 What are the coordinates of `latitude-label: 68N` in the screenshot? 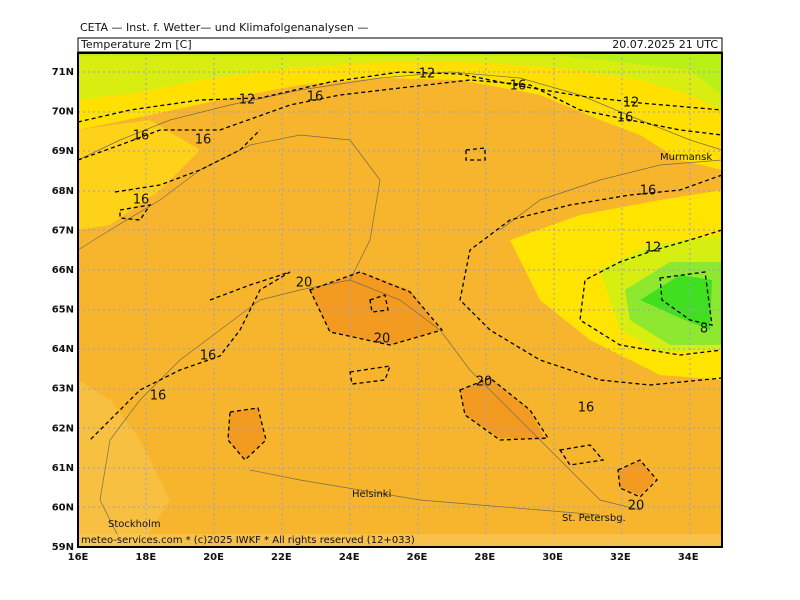 It's located at (63, 191).